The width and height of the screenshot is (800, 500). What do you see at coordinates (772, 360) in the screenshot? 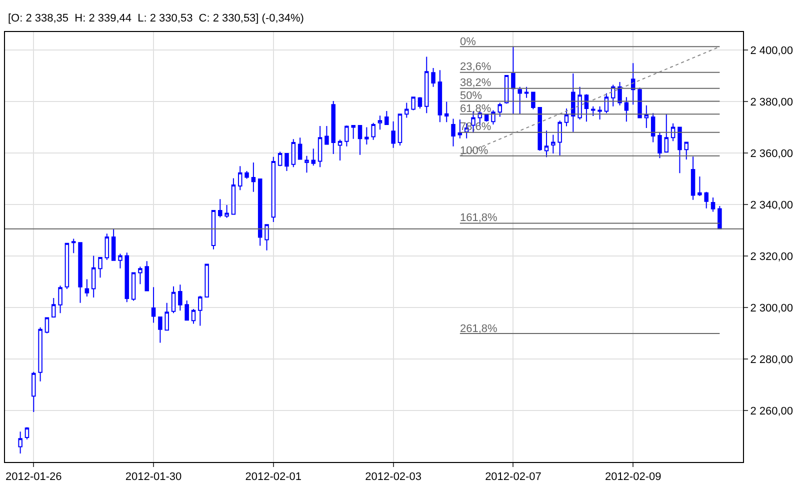
I see `y-tick-label: 2 280,00` at bounding box center [772, 360].